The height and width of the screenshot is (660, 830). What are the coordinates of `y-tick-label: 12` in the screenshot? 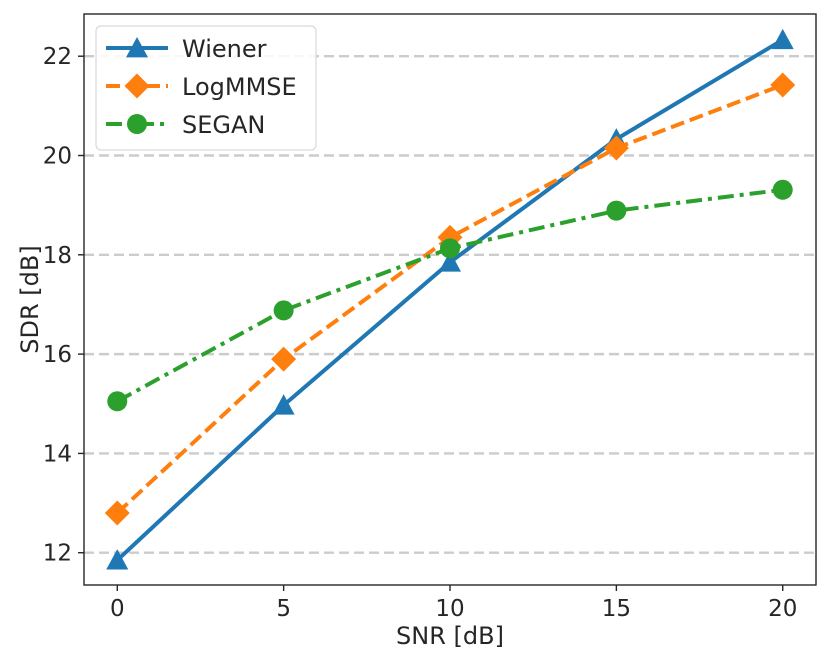 It's located at (57, 554).